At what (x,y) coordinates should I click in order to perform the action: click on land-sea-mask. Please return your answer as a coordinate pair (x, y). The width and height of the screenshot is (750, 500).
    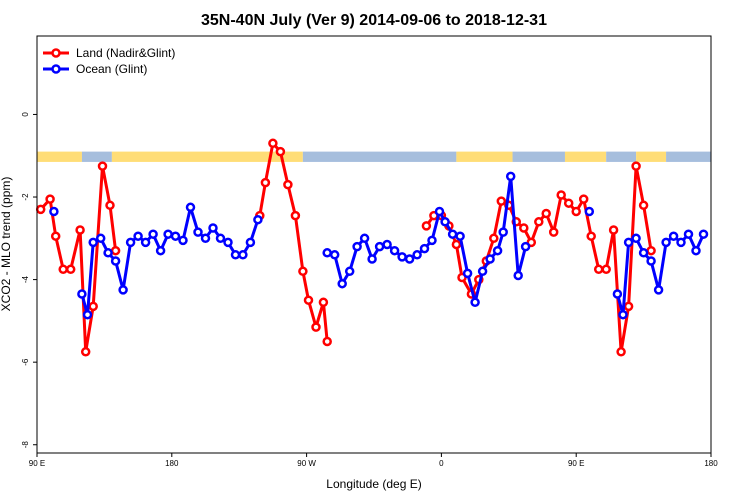
    Looking at the image, I should click on (374, 156).